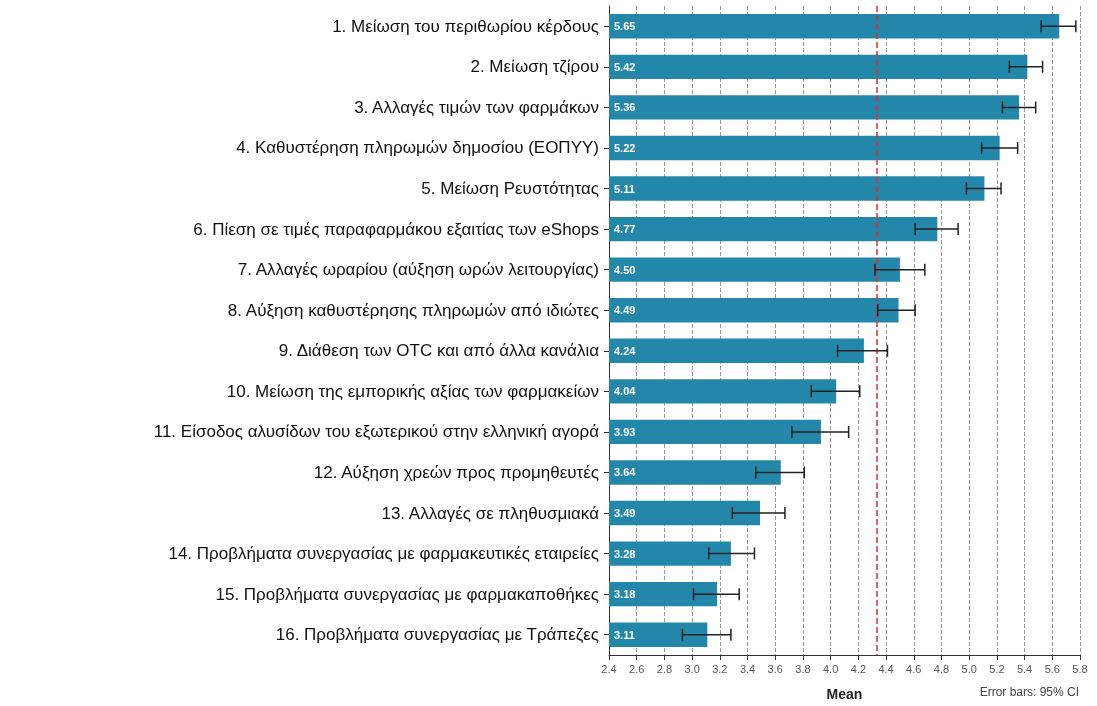  Describe the element at coordinates (625, 107) in the screenshot. I see `data-label: 5.36` at that location.